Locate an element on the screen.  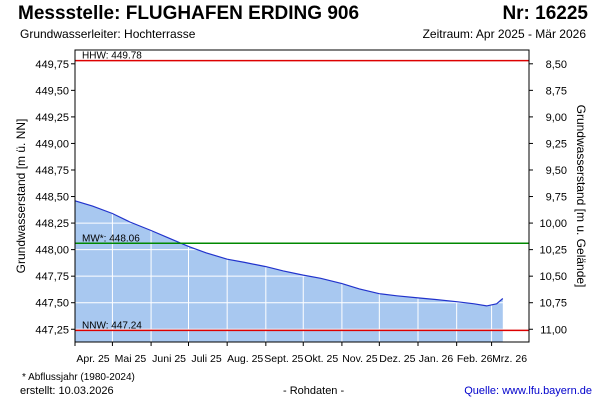
x-tick-label: Nov. 25 is located at coordinates (360, 359).